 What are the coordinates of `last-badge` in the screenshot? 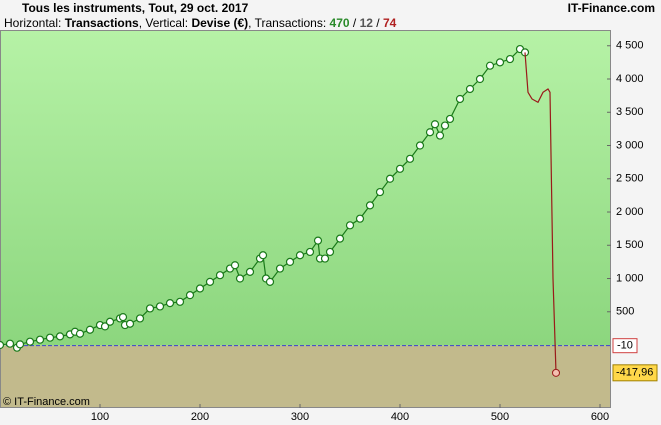 It's located at (635, 373).